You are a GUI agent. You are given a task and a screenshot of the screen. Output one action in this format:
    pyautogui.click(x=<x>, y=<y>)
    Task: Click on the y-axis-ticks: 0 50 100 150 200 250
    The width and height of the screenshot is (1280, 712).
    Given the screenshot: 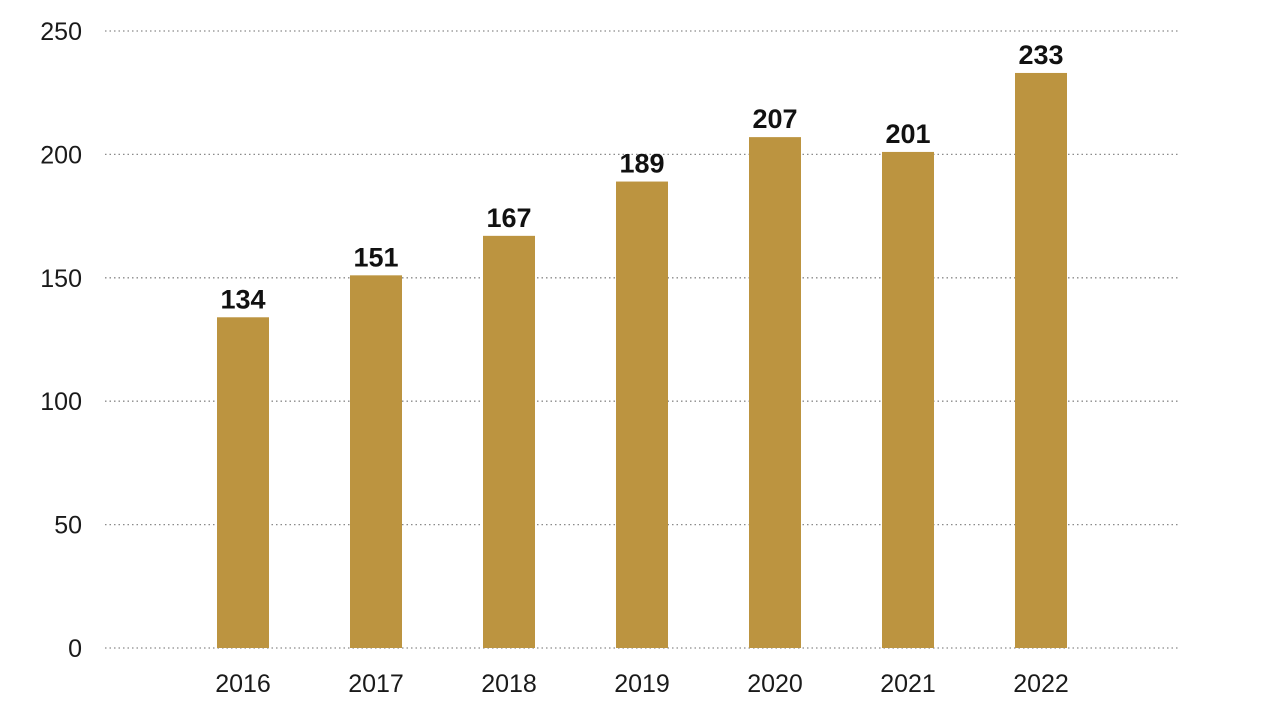 What is the action you would take?
    pyautogui.click(x=61, y=340)
    